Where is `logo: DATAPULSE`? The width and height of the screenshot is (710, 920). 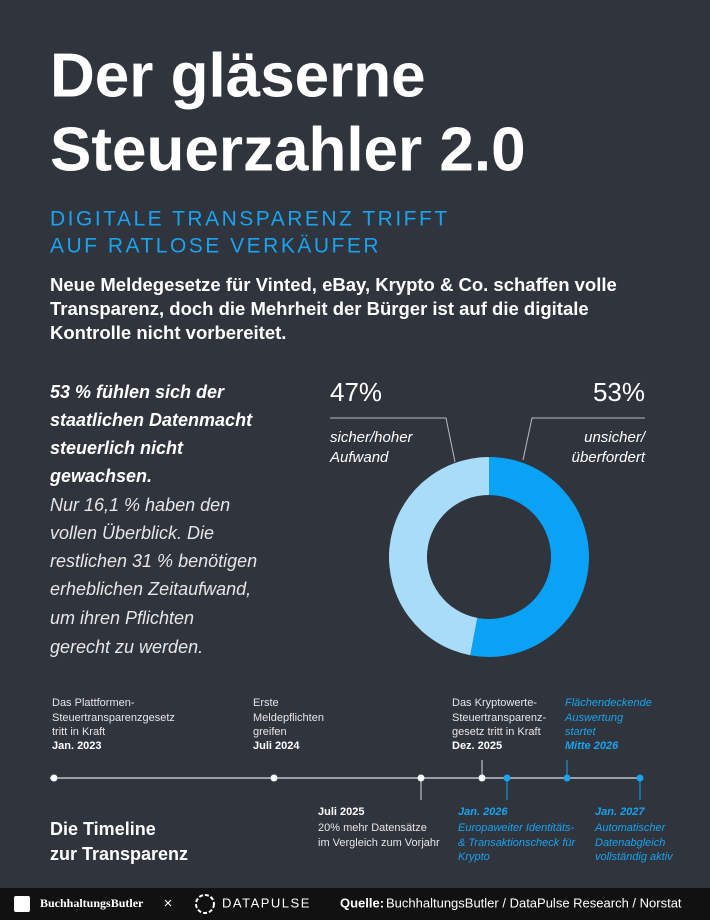 logo: DATAPULSE is located at coordinates (266, 902).